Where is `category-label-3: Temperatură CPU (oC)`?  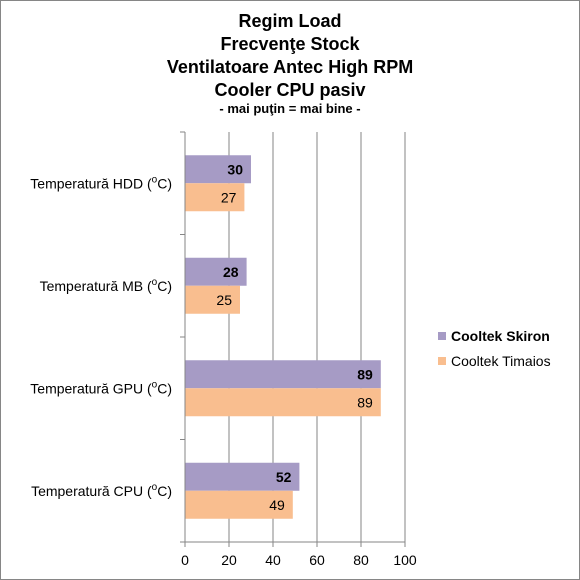 category-label-3: Temperatură CPU (oC) is located at coordinates (101, 490).